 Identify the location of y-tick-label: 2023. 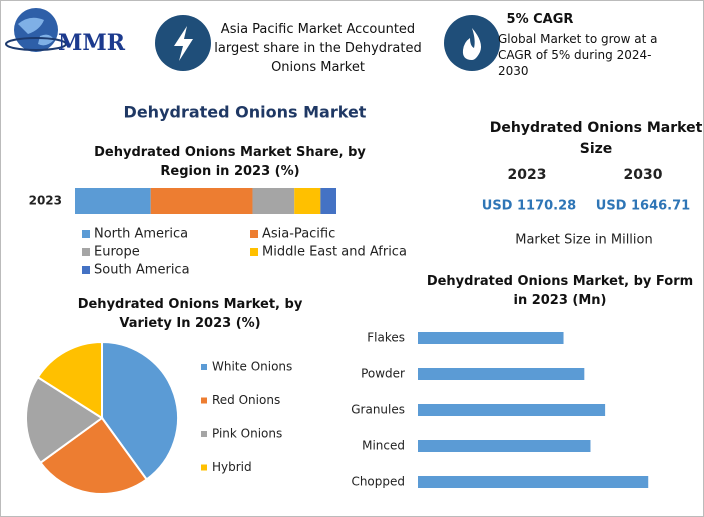
(45, 201).